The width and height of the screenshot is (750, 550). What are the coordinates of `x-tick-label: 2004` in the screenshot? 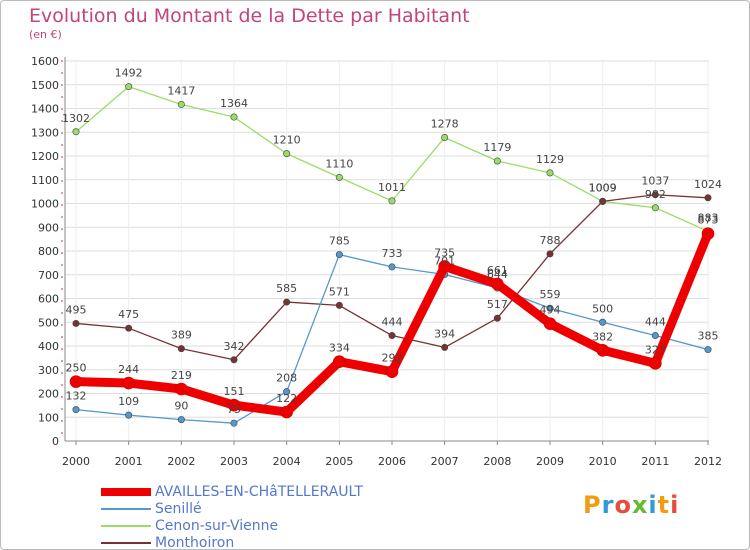 It's located at (287, 461).